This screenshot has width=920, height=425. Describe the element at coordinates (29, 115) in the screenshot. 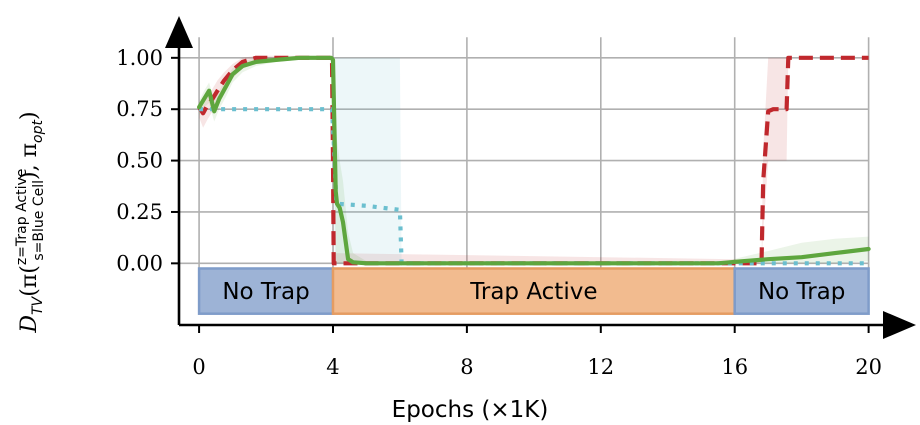

I see `y-label-end: )` at that location.